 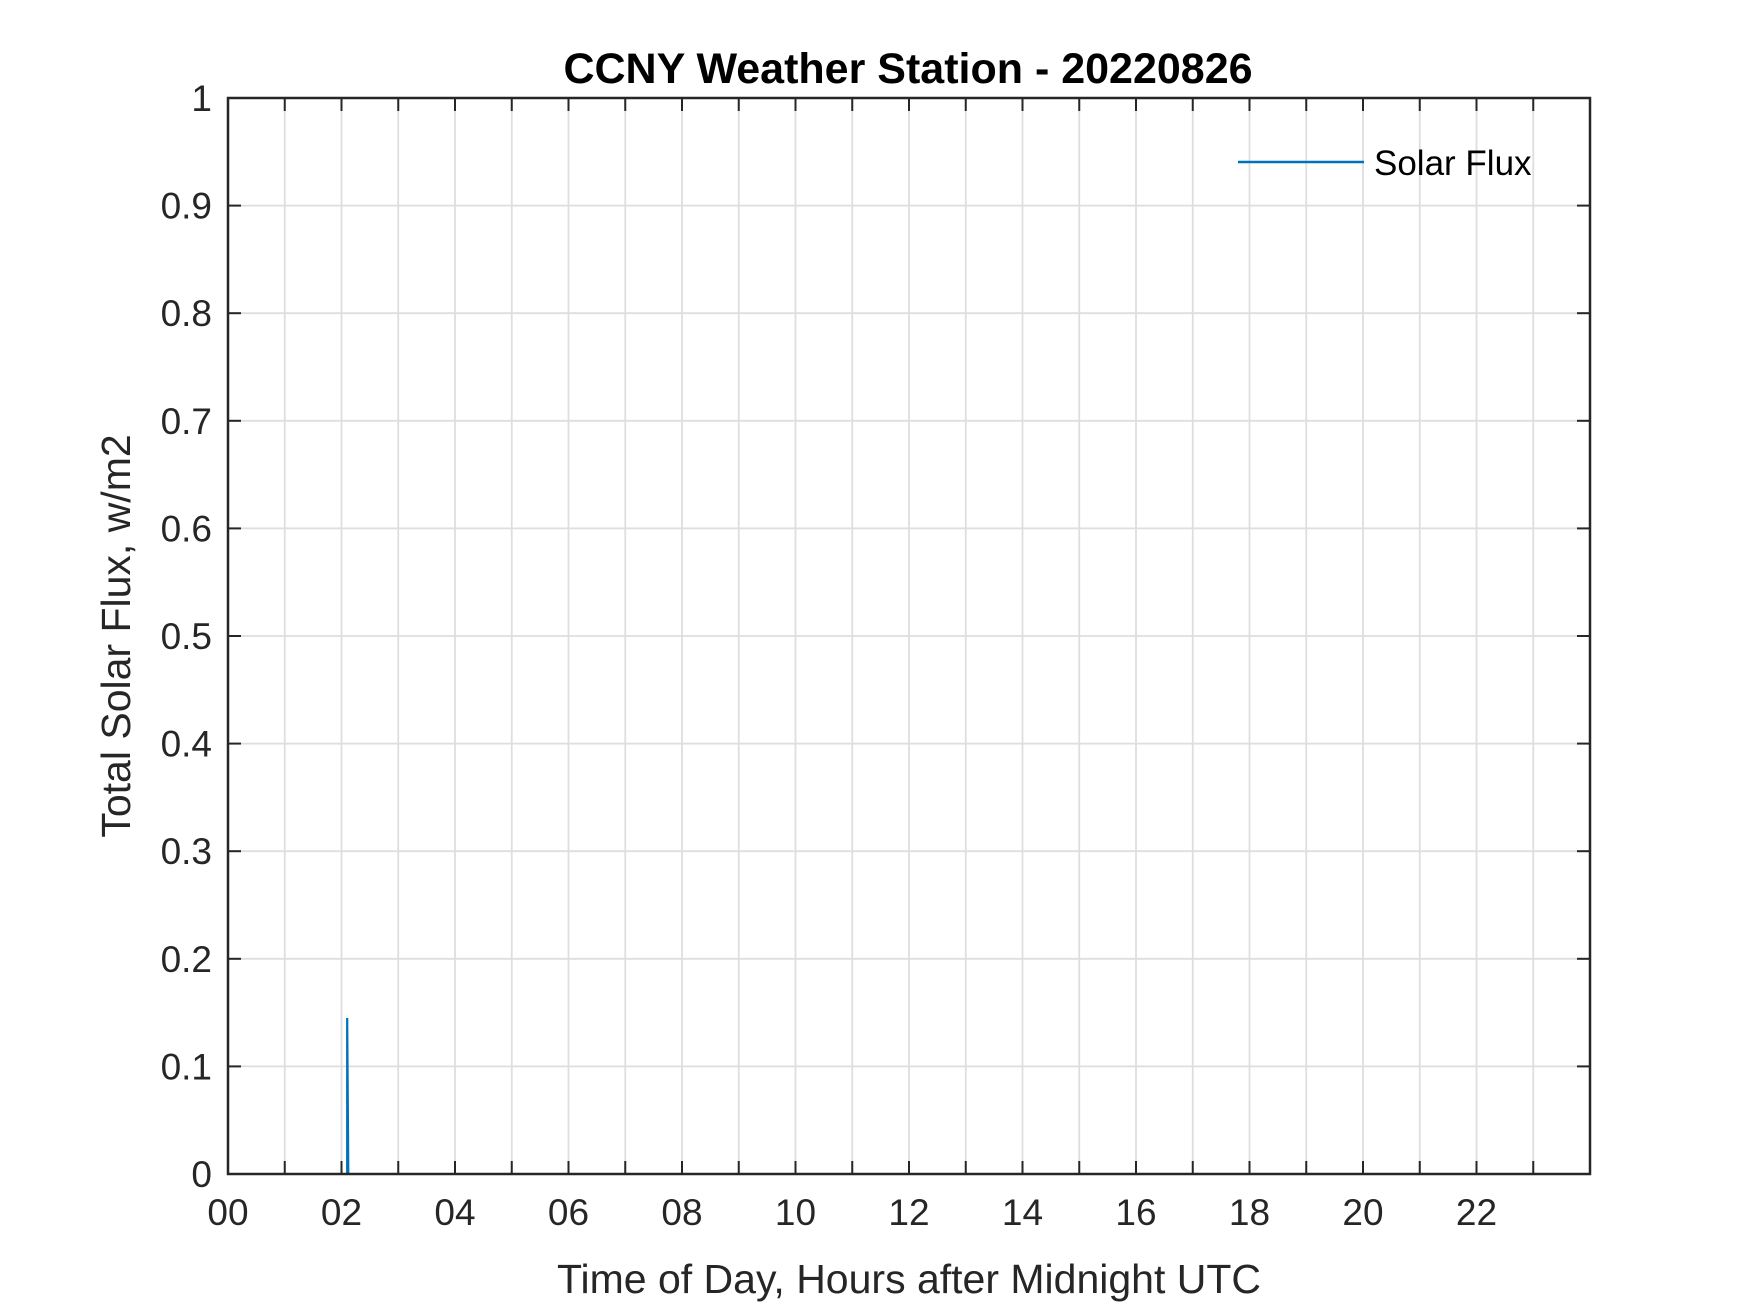 What do you see at coordinates (852, 1212) in the screenshot?
I see `x-tick-labels: 00 02 04 06 08 10 12 14 16 18 20 22` at bounding box center [852, 1212].